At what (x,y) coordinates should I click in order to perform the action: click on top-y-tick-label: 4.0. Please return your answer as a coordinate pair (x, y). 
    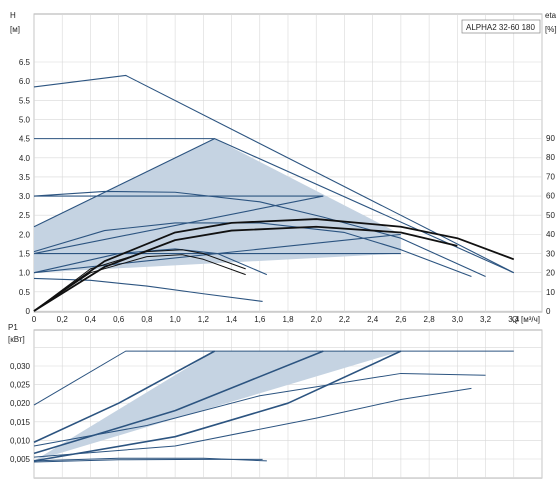
    Looking at the image, I should click on (25, 158).